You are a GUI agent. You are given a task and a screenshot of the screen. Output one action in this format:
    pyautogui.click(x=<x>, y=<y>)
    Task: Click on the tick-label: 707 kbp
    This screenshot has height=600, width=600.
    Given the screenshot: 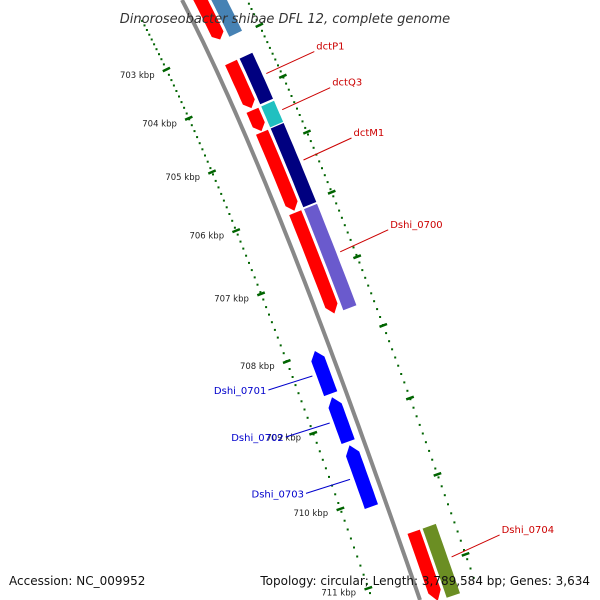 What is the action you would take?
    pyautogui.click(x=231, y=300)
    